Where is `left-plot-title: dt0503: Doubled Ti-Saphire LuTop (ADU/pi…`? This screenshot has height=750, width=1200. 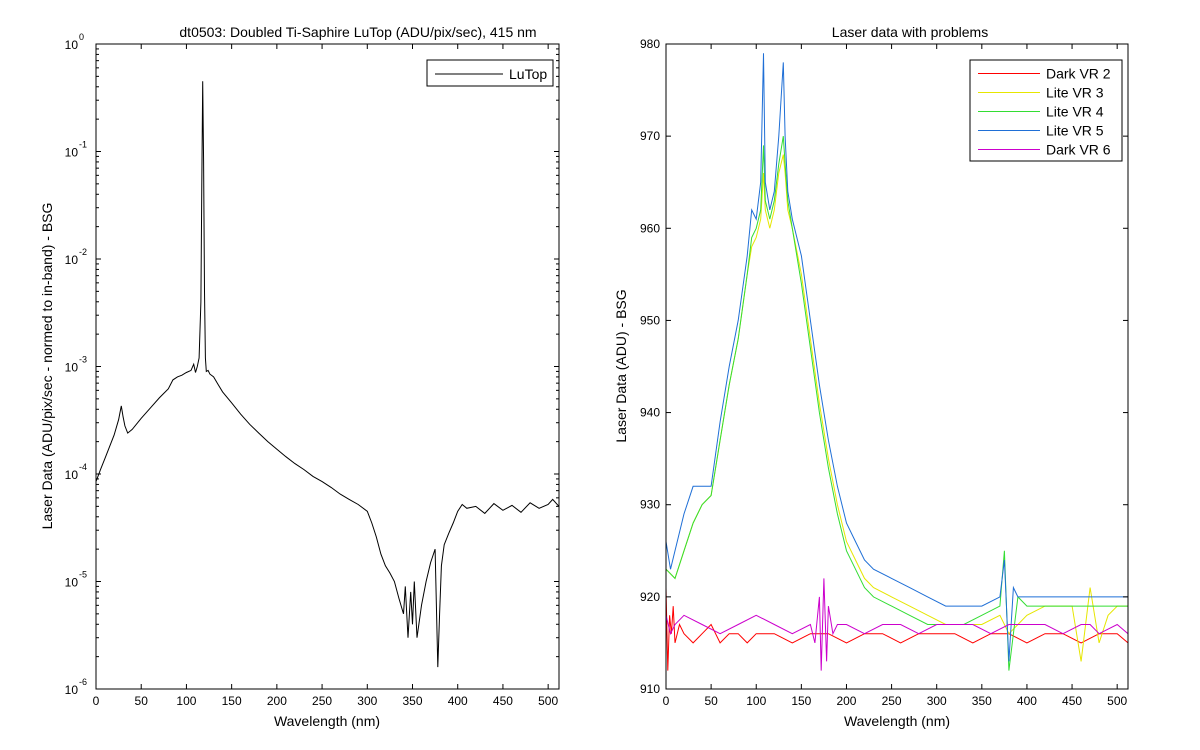 left-plot-title: dt0503: Doubled Ti-Saphire LuTop (ADU/pi… is located at coordinates (357, 32).